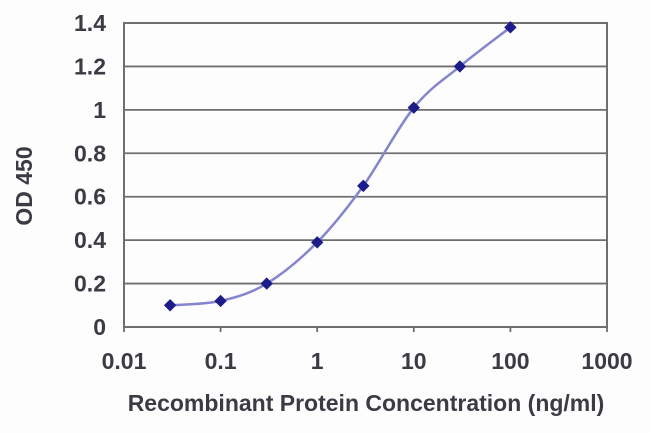 This screenshot has height=433, width=650. What do you see at coordinates (510, 361) in the screenshot?
I see `x-tick-label-100: 100` at bounding box center [510, 361].